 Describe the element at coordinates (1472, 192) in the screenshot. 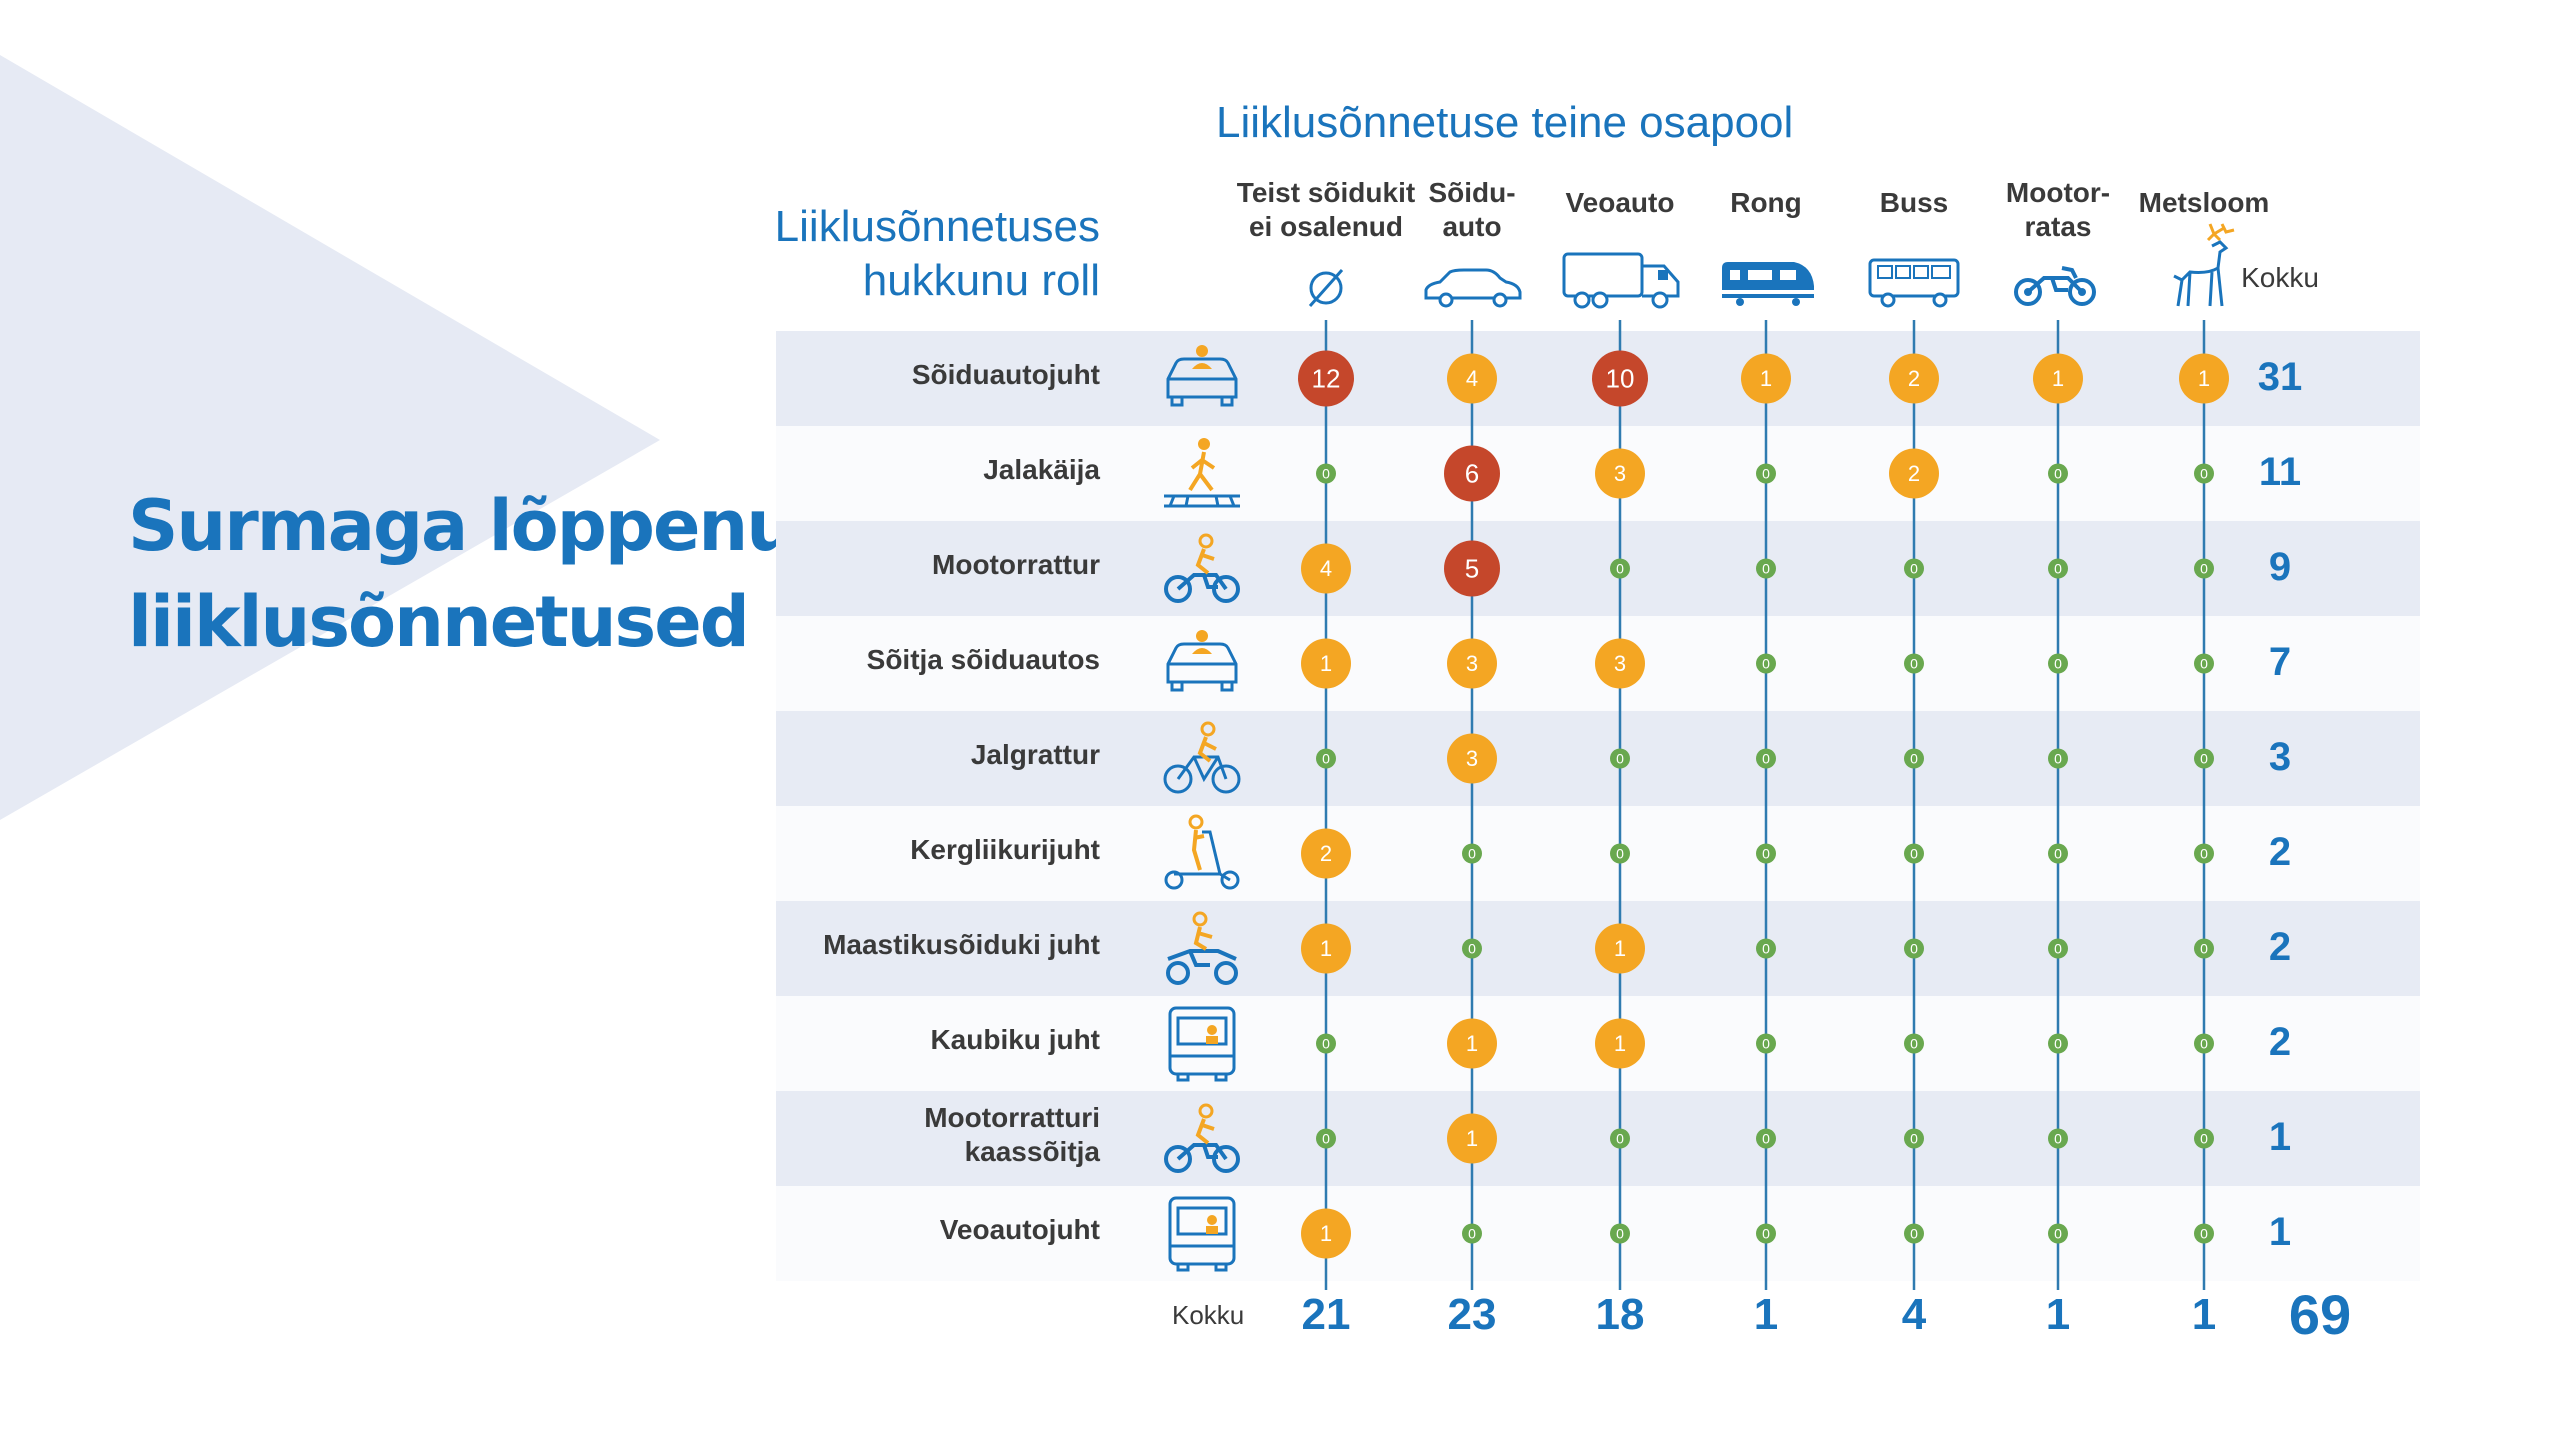

I see `column-header-line: Sõidu-` at that location.